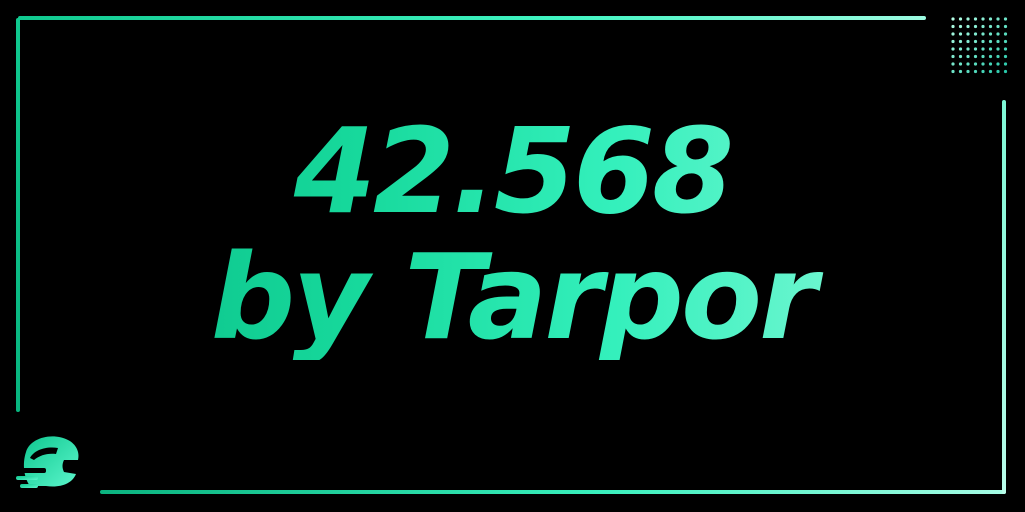 Image resolution: width=1025 pixels, height=512 pixels. Describe the element at coordinates (47, 462) in the screenshot. I see `helmet-logo-icon` at that location.